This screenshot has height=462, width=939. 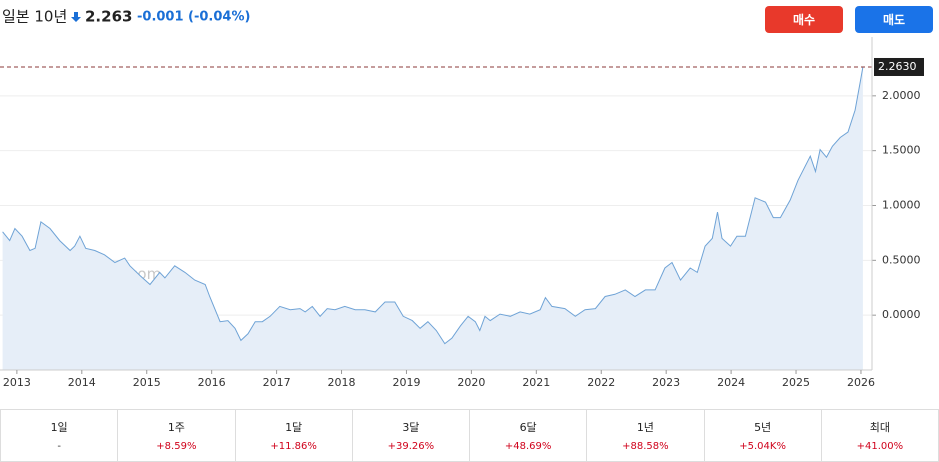 What do you see at coordinates (528, 427) in the screenshot?
I see `period: 6달` at bounding box center [528, 427].